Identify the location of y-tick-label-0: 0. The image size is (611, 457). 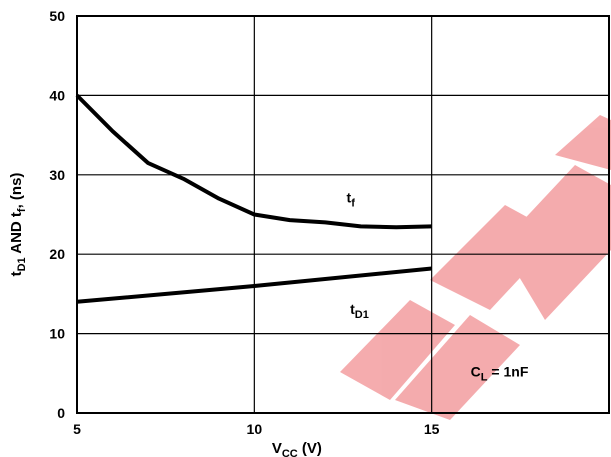
(61, 413).